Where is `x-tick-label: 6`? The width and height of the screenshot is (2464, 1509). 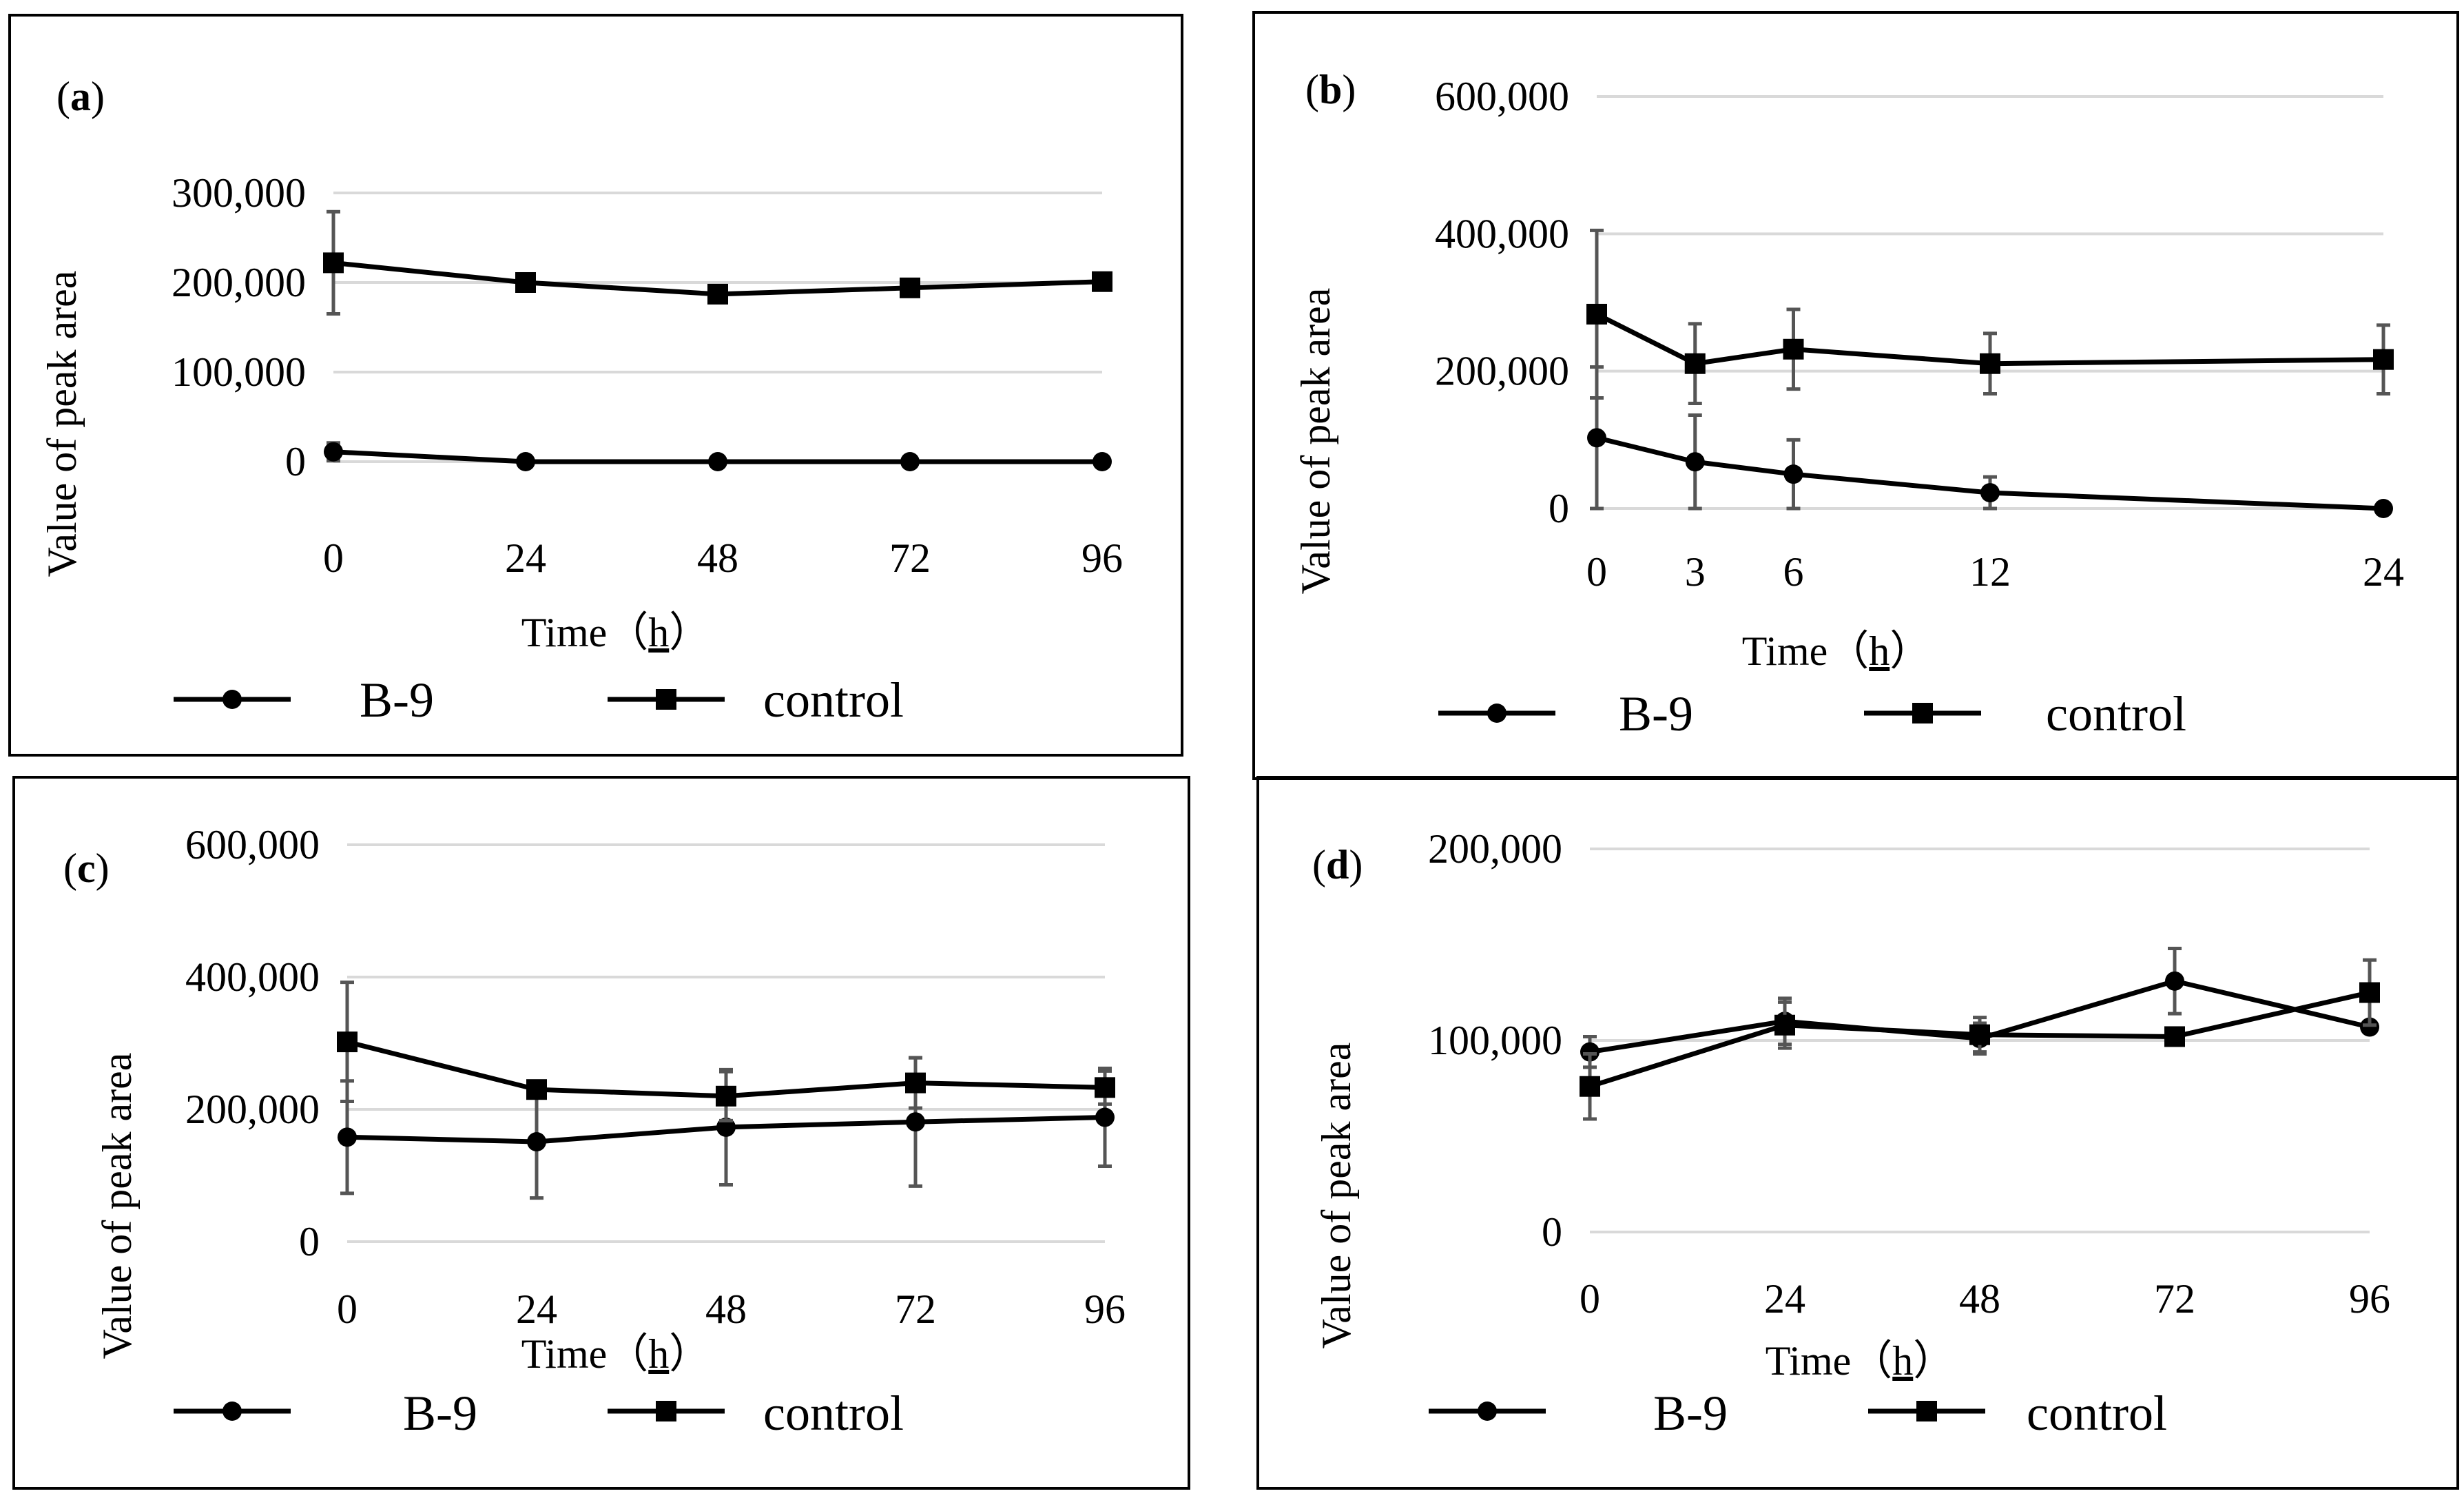
x-tick-label: 6 is located at coordinates (1793, 572).